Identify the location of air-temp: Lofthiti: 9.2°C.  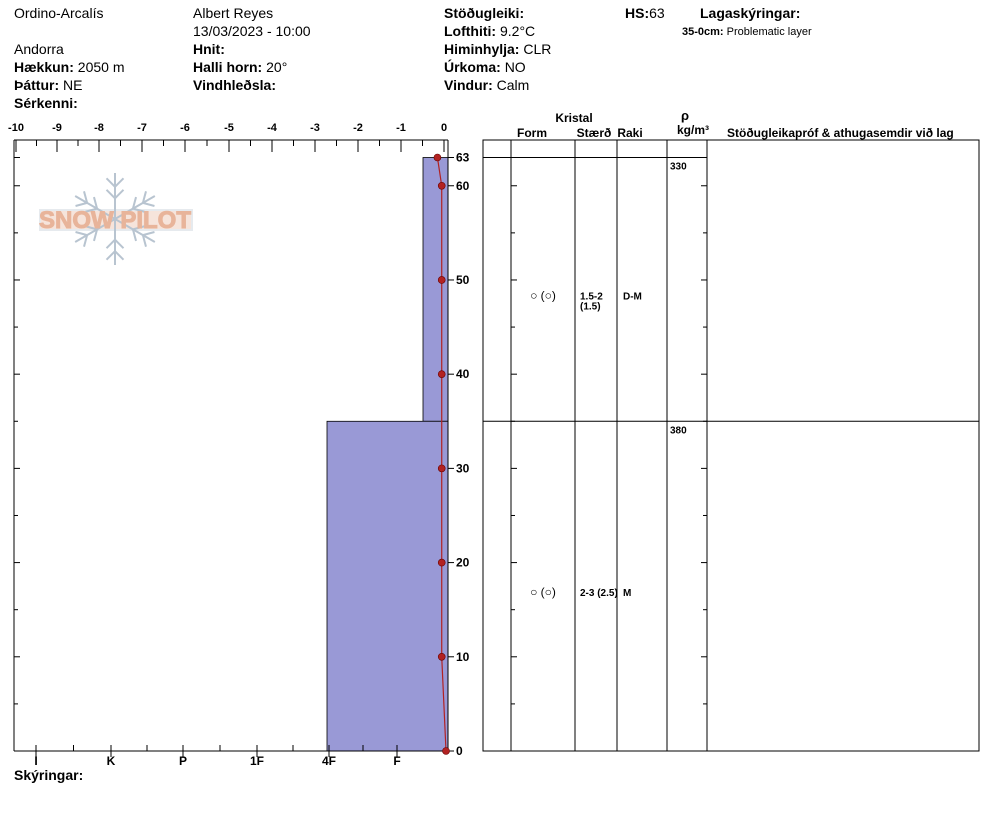
(489, 31).